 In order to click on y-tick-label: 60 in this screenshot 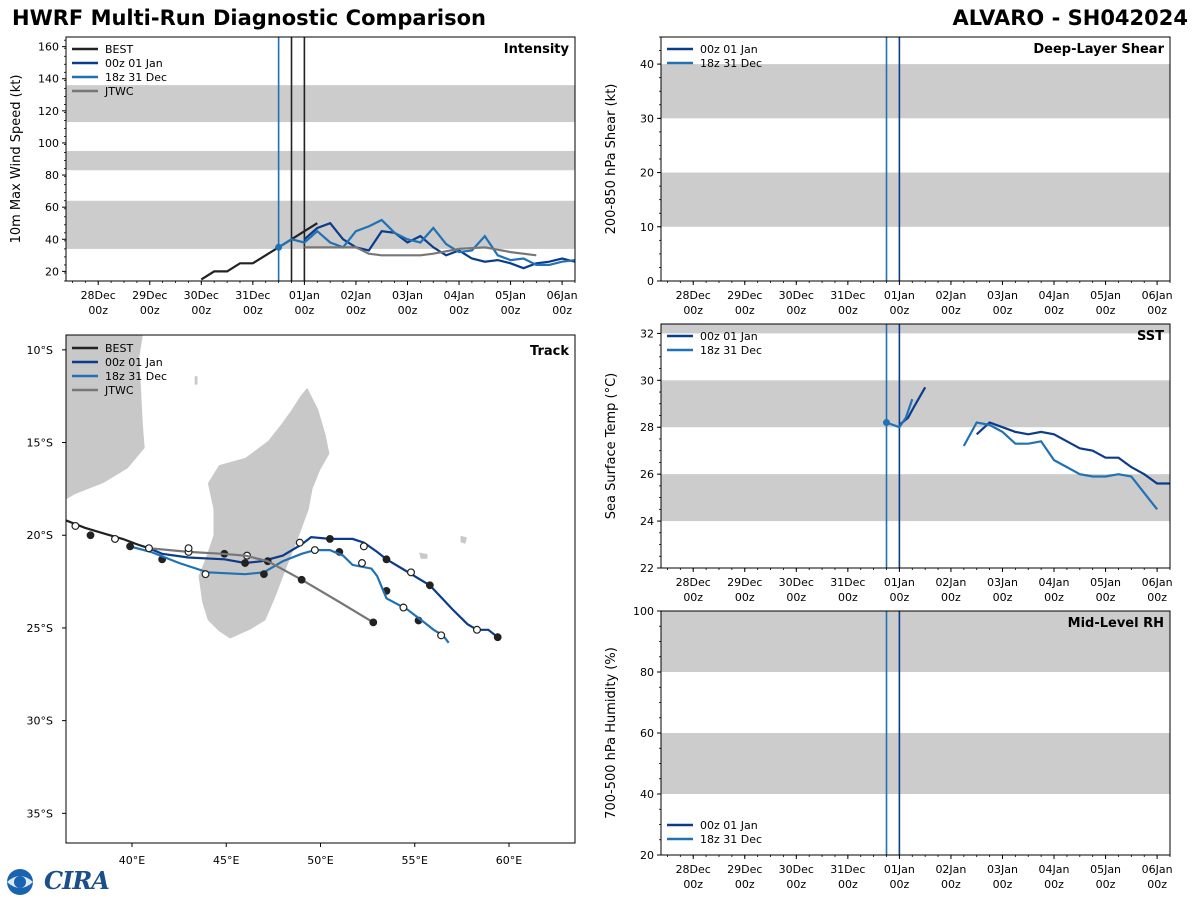, I will do `click(647, 733)`.